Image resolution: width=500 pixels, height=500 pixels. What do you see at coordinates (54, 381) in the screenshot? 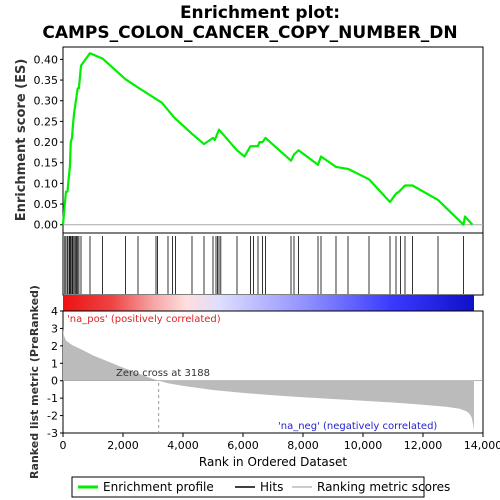
I see `metric-y-tick-label: 0` at bounding box center [54, 381].